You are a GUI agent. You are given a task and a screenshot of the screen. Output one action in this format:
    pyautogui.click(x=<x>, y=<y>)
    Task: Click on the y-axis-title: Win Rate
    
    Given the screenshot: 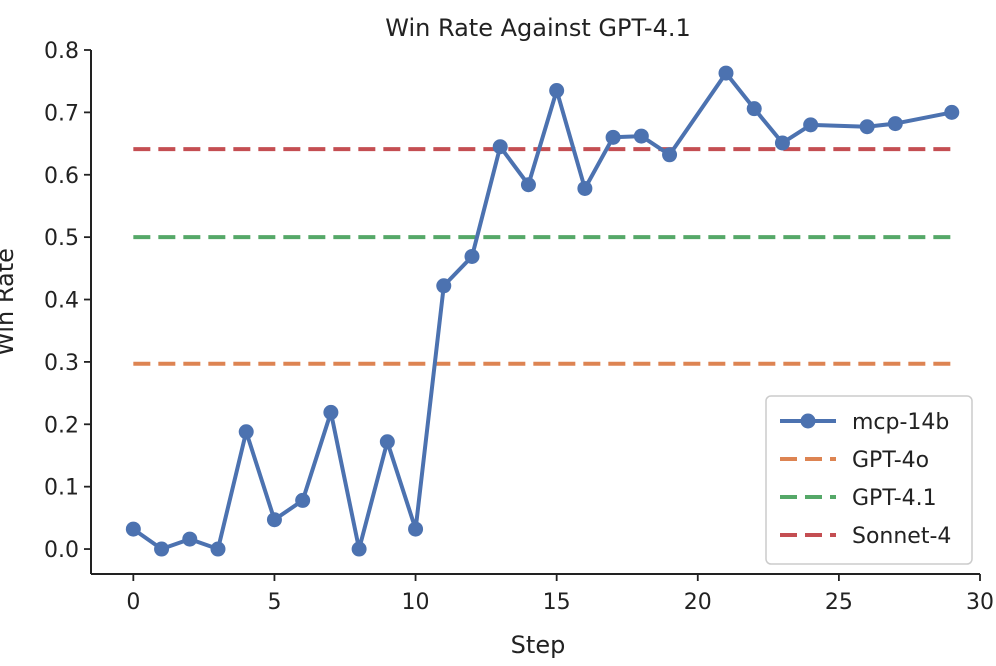 What is the action you would take?
    pyautogui.click(x=9, y=302)
    